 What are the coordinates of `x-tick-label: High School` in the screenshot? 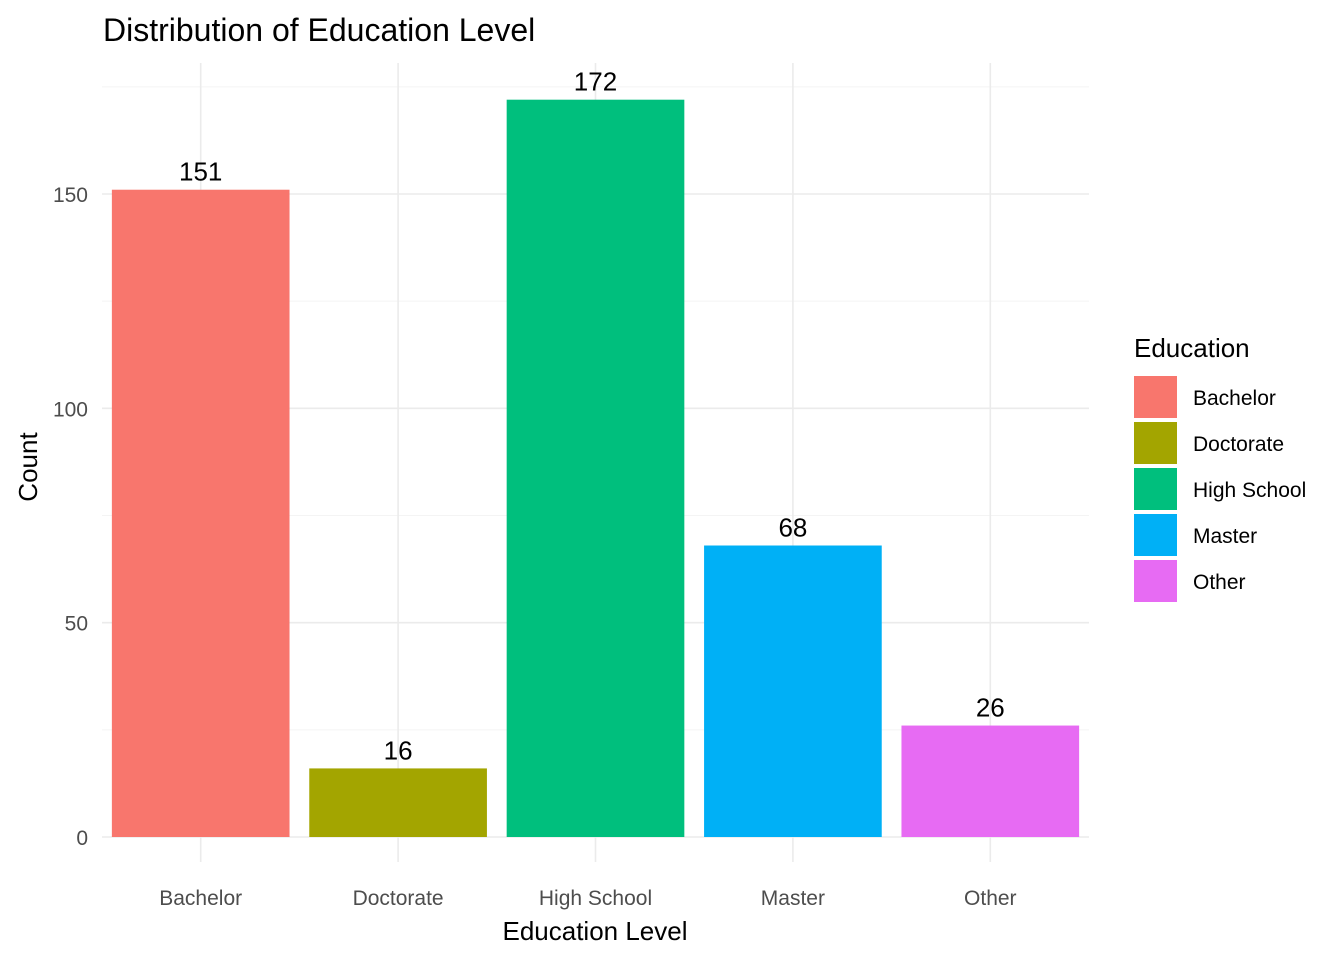 It's located at (595, 898).